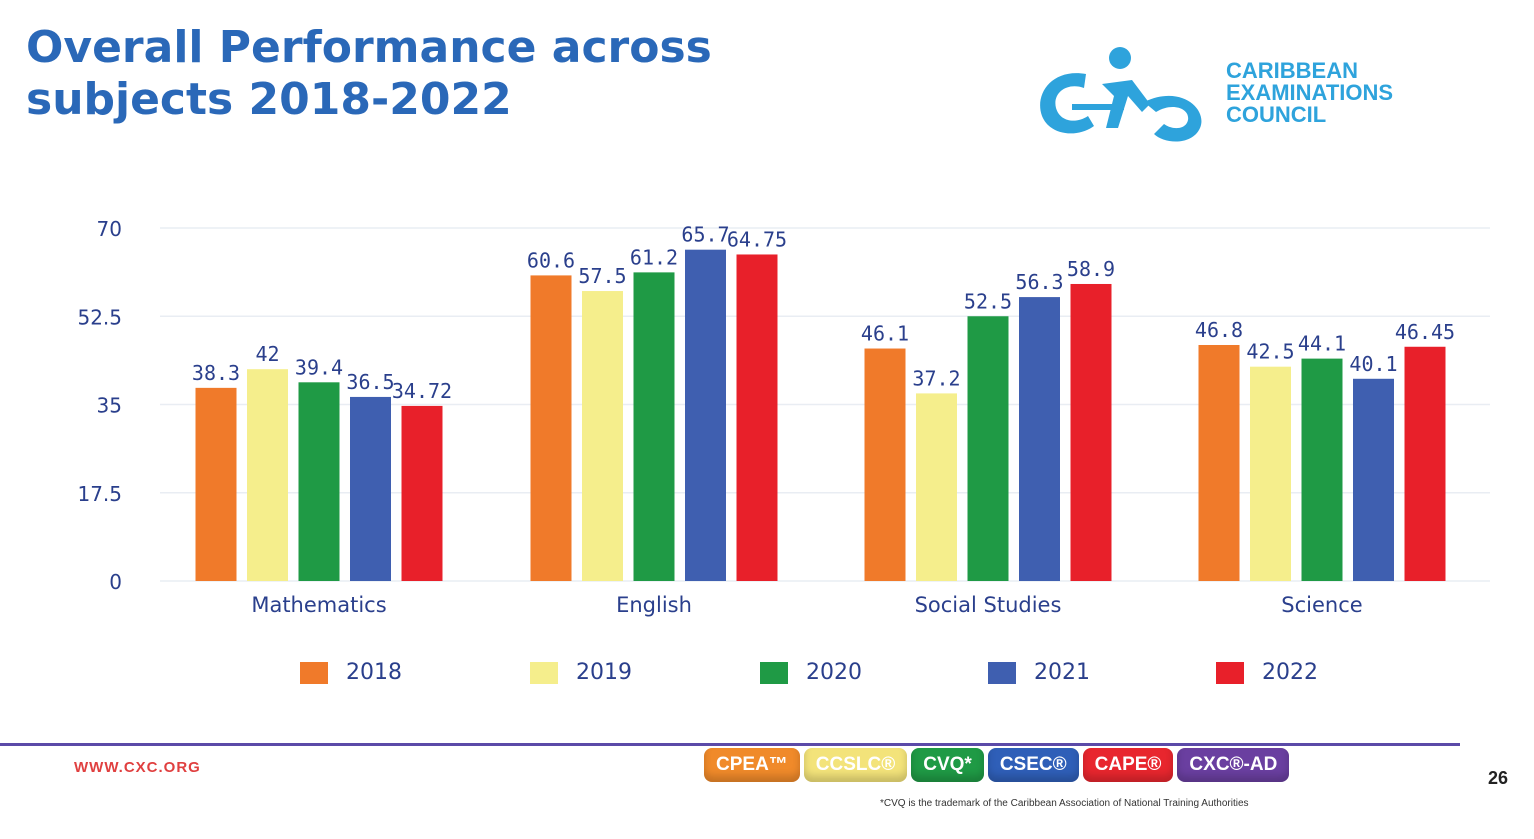  I want to click on legend-label: 2019, so click(604, 672).